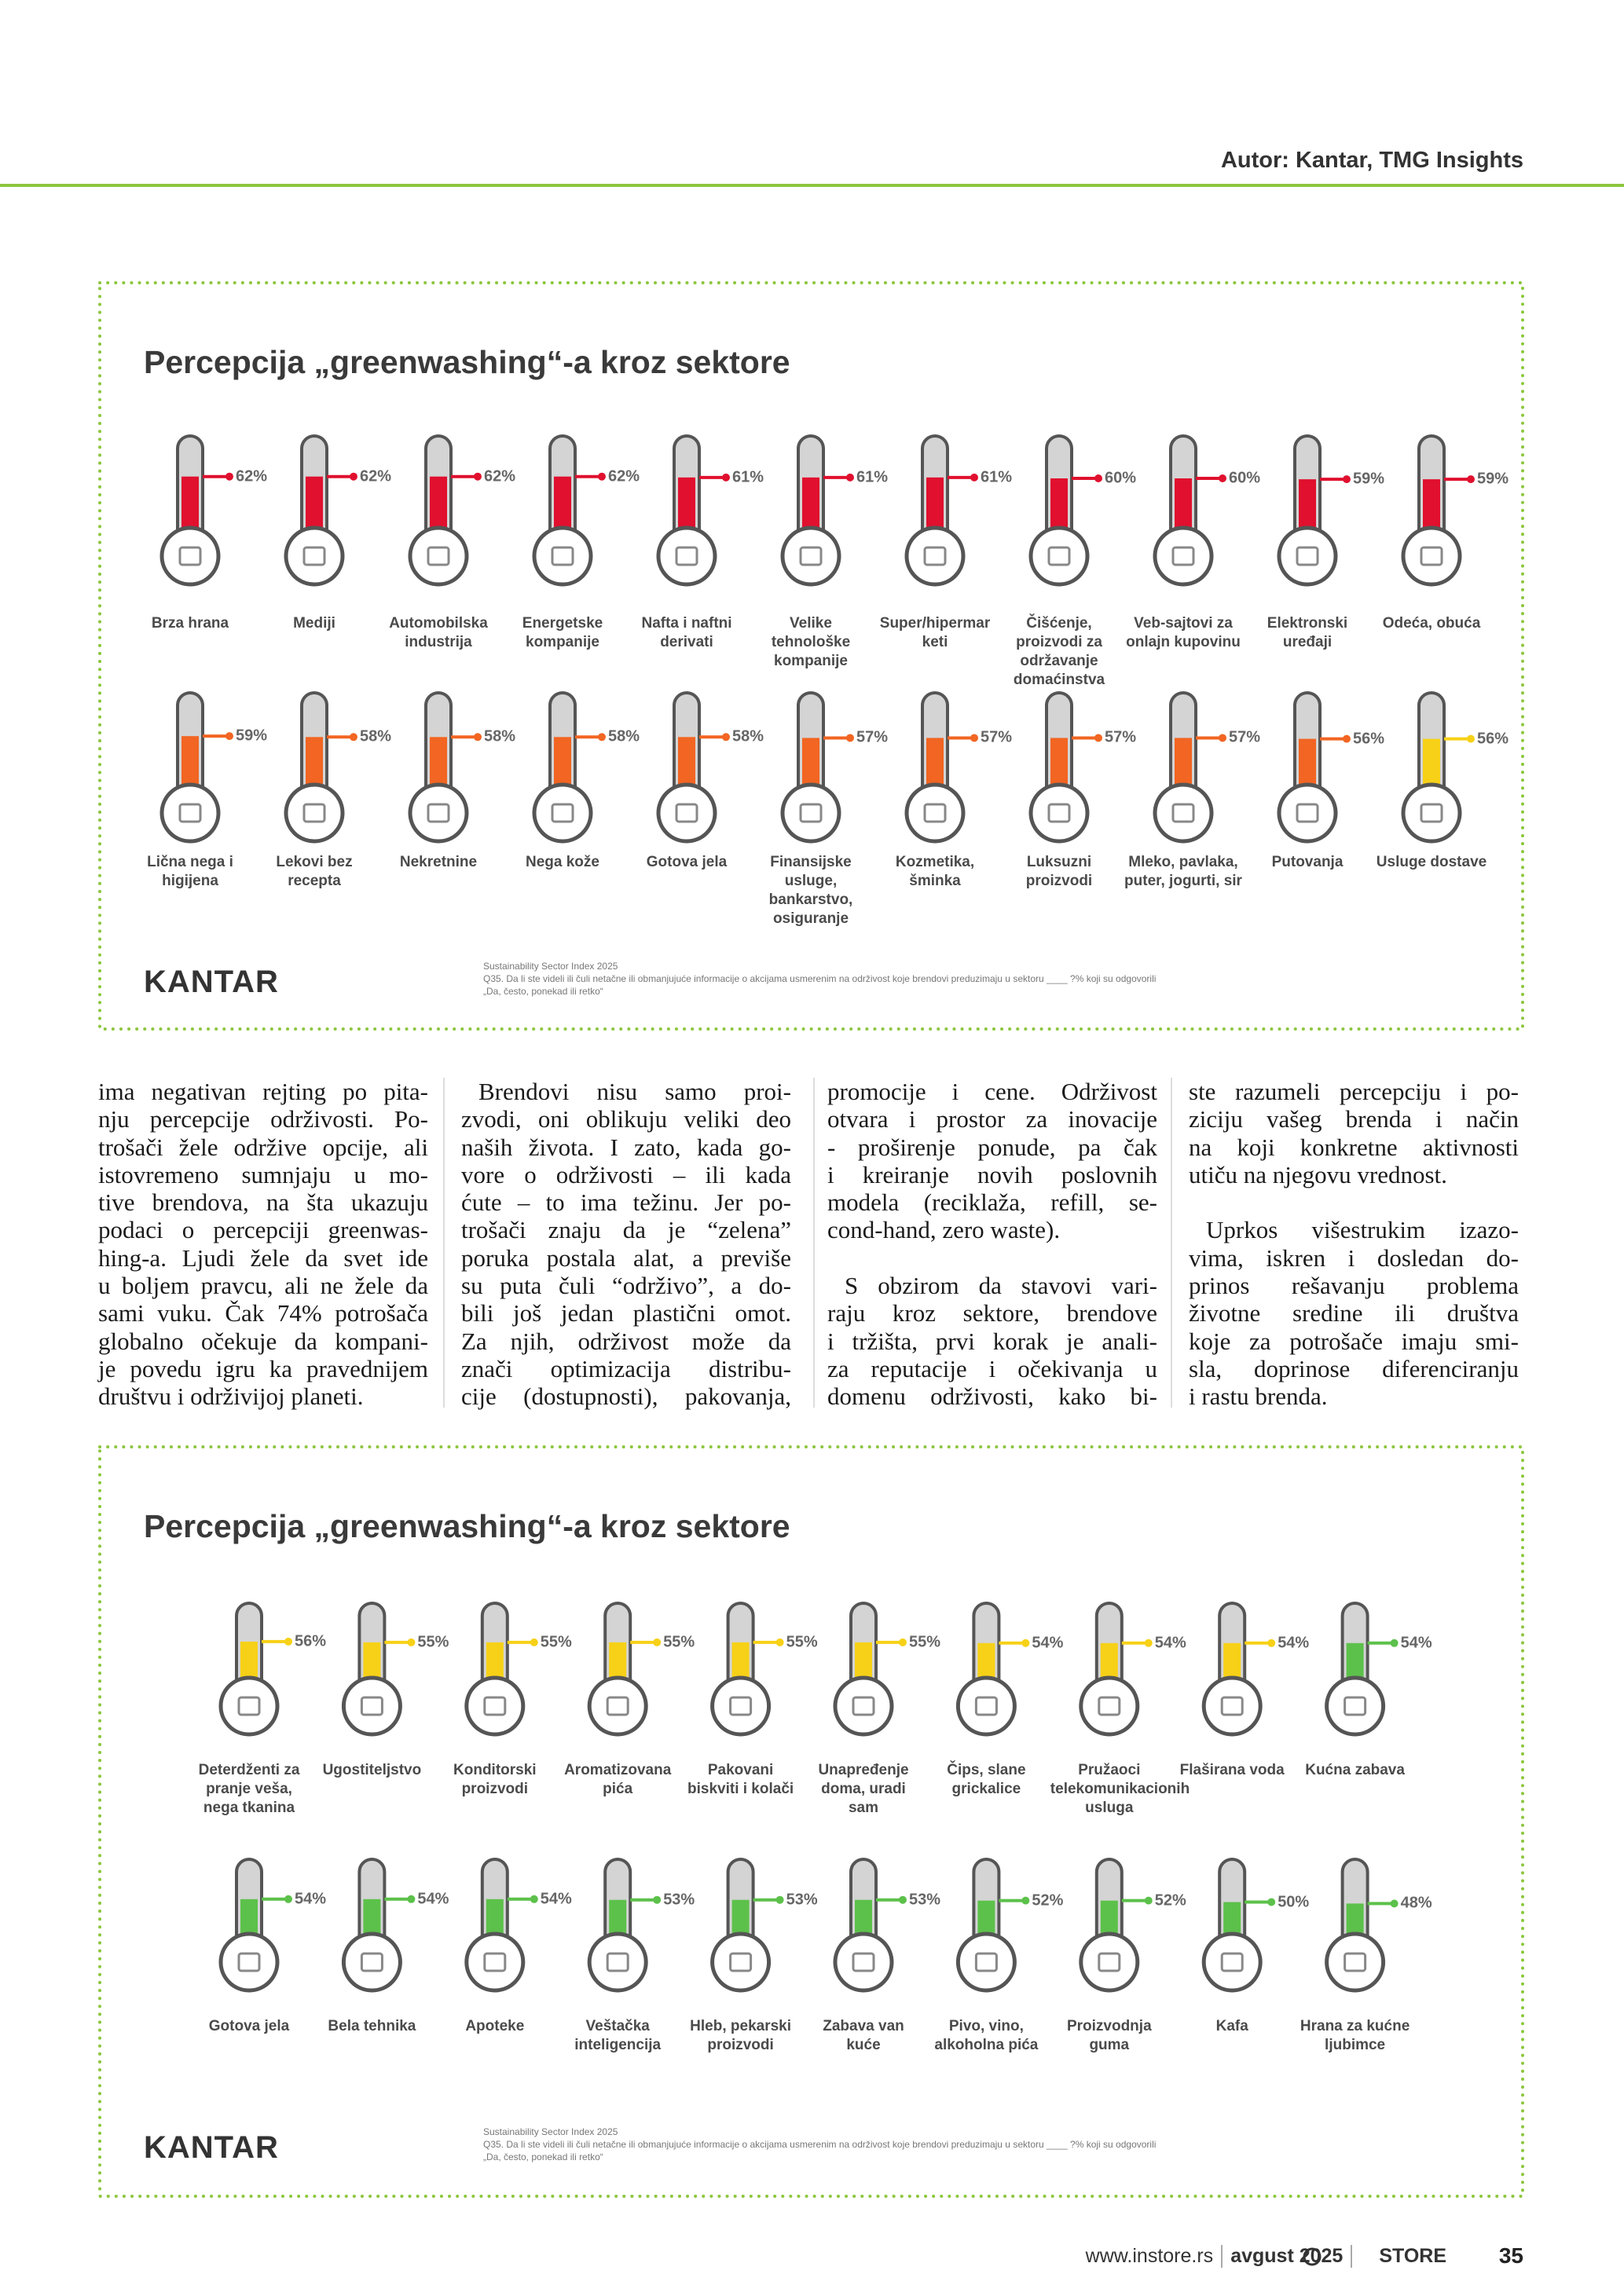 The image size is (1624, 2296). I want to click on value-label: 56%, so click(311, 1641).